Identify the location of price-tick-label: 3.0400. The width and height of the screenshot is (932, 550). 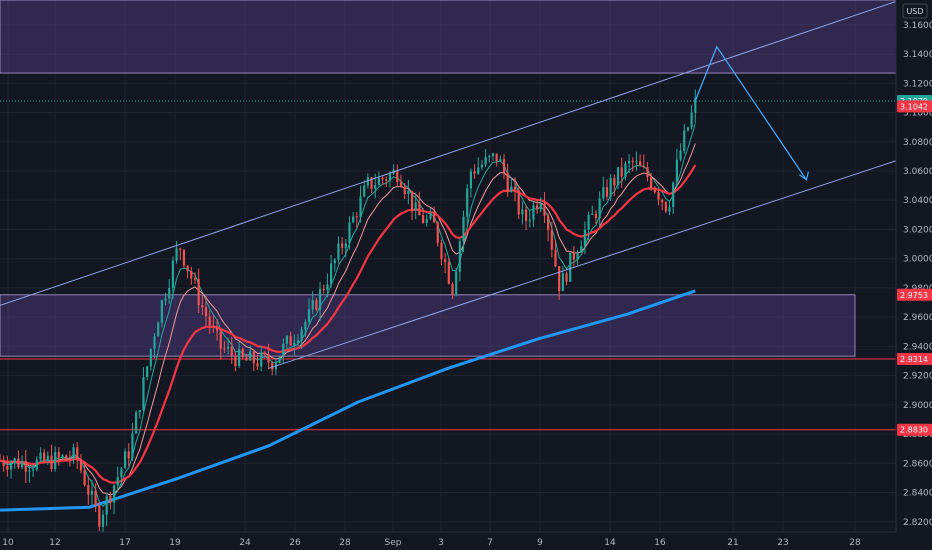
(917, 201).